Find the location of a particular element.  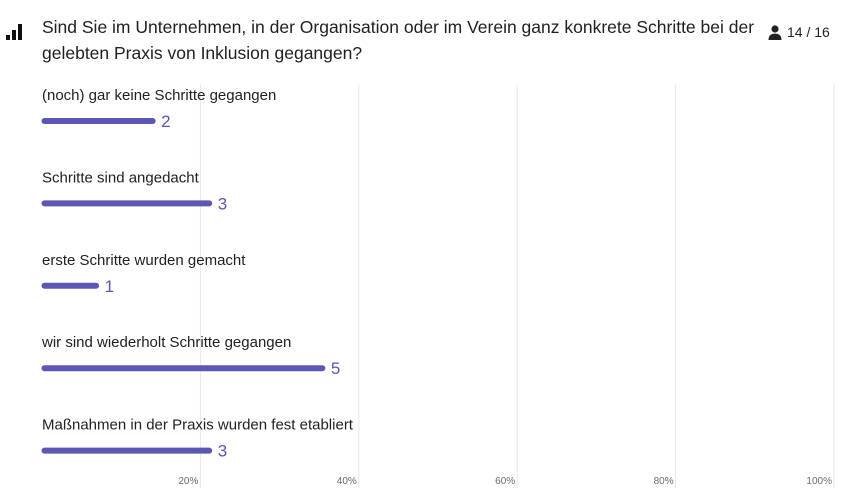

data-label: 2 is located at coordinates (165, 121).